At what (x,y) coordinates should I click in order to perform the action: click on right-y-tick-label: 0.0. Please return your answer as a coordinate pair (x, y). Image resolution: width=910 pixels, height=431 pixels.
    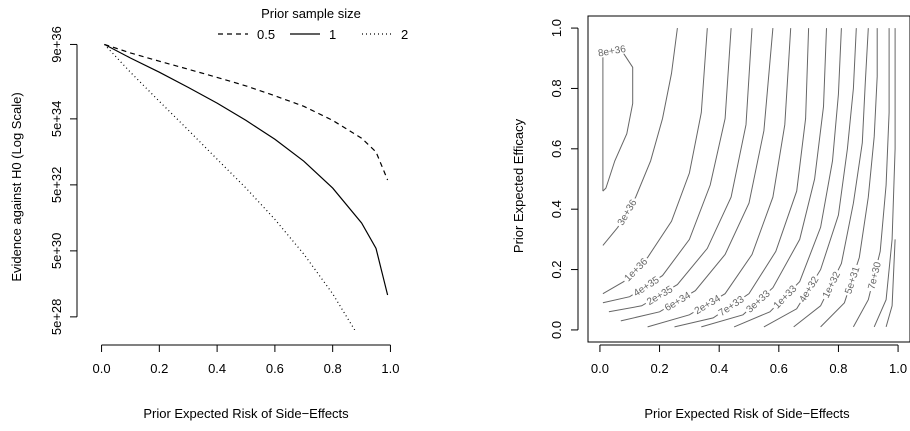
    Looking at the image, I should click on (556, 330).